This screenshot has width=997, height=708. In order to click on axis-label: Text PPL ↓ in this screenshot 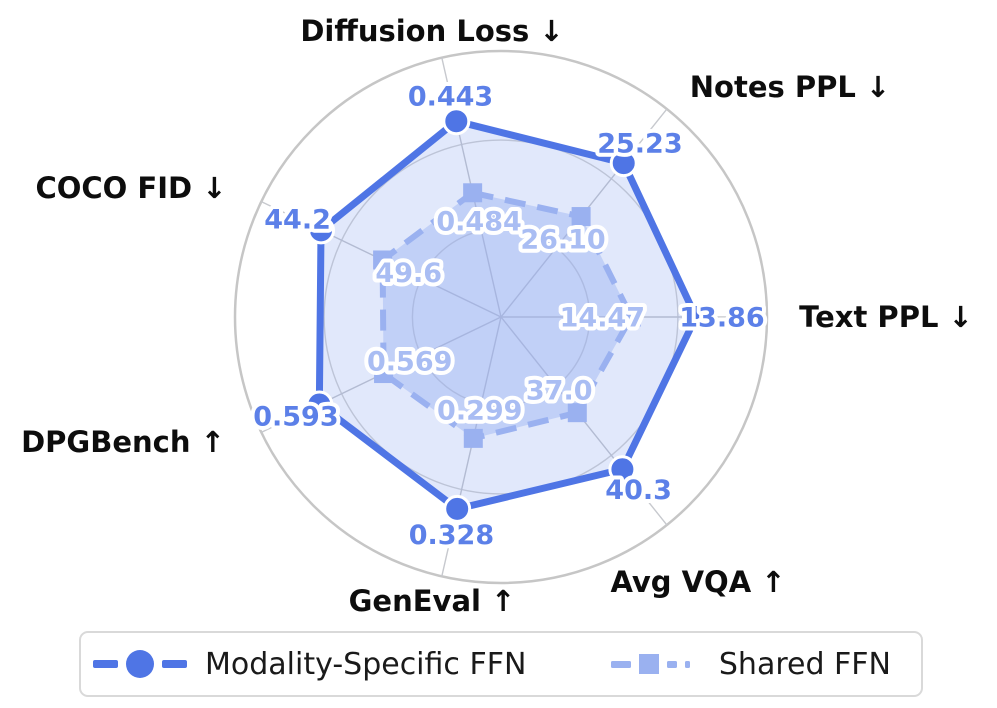, I will do `click(886, 317)`.